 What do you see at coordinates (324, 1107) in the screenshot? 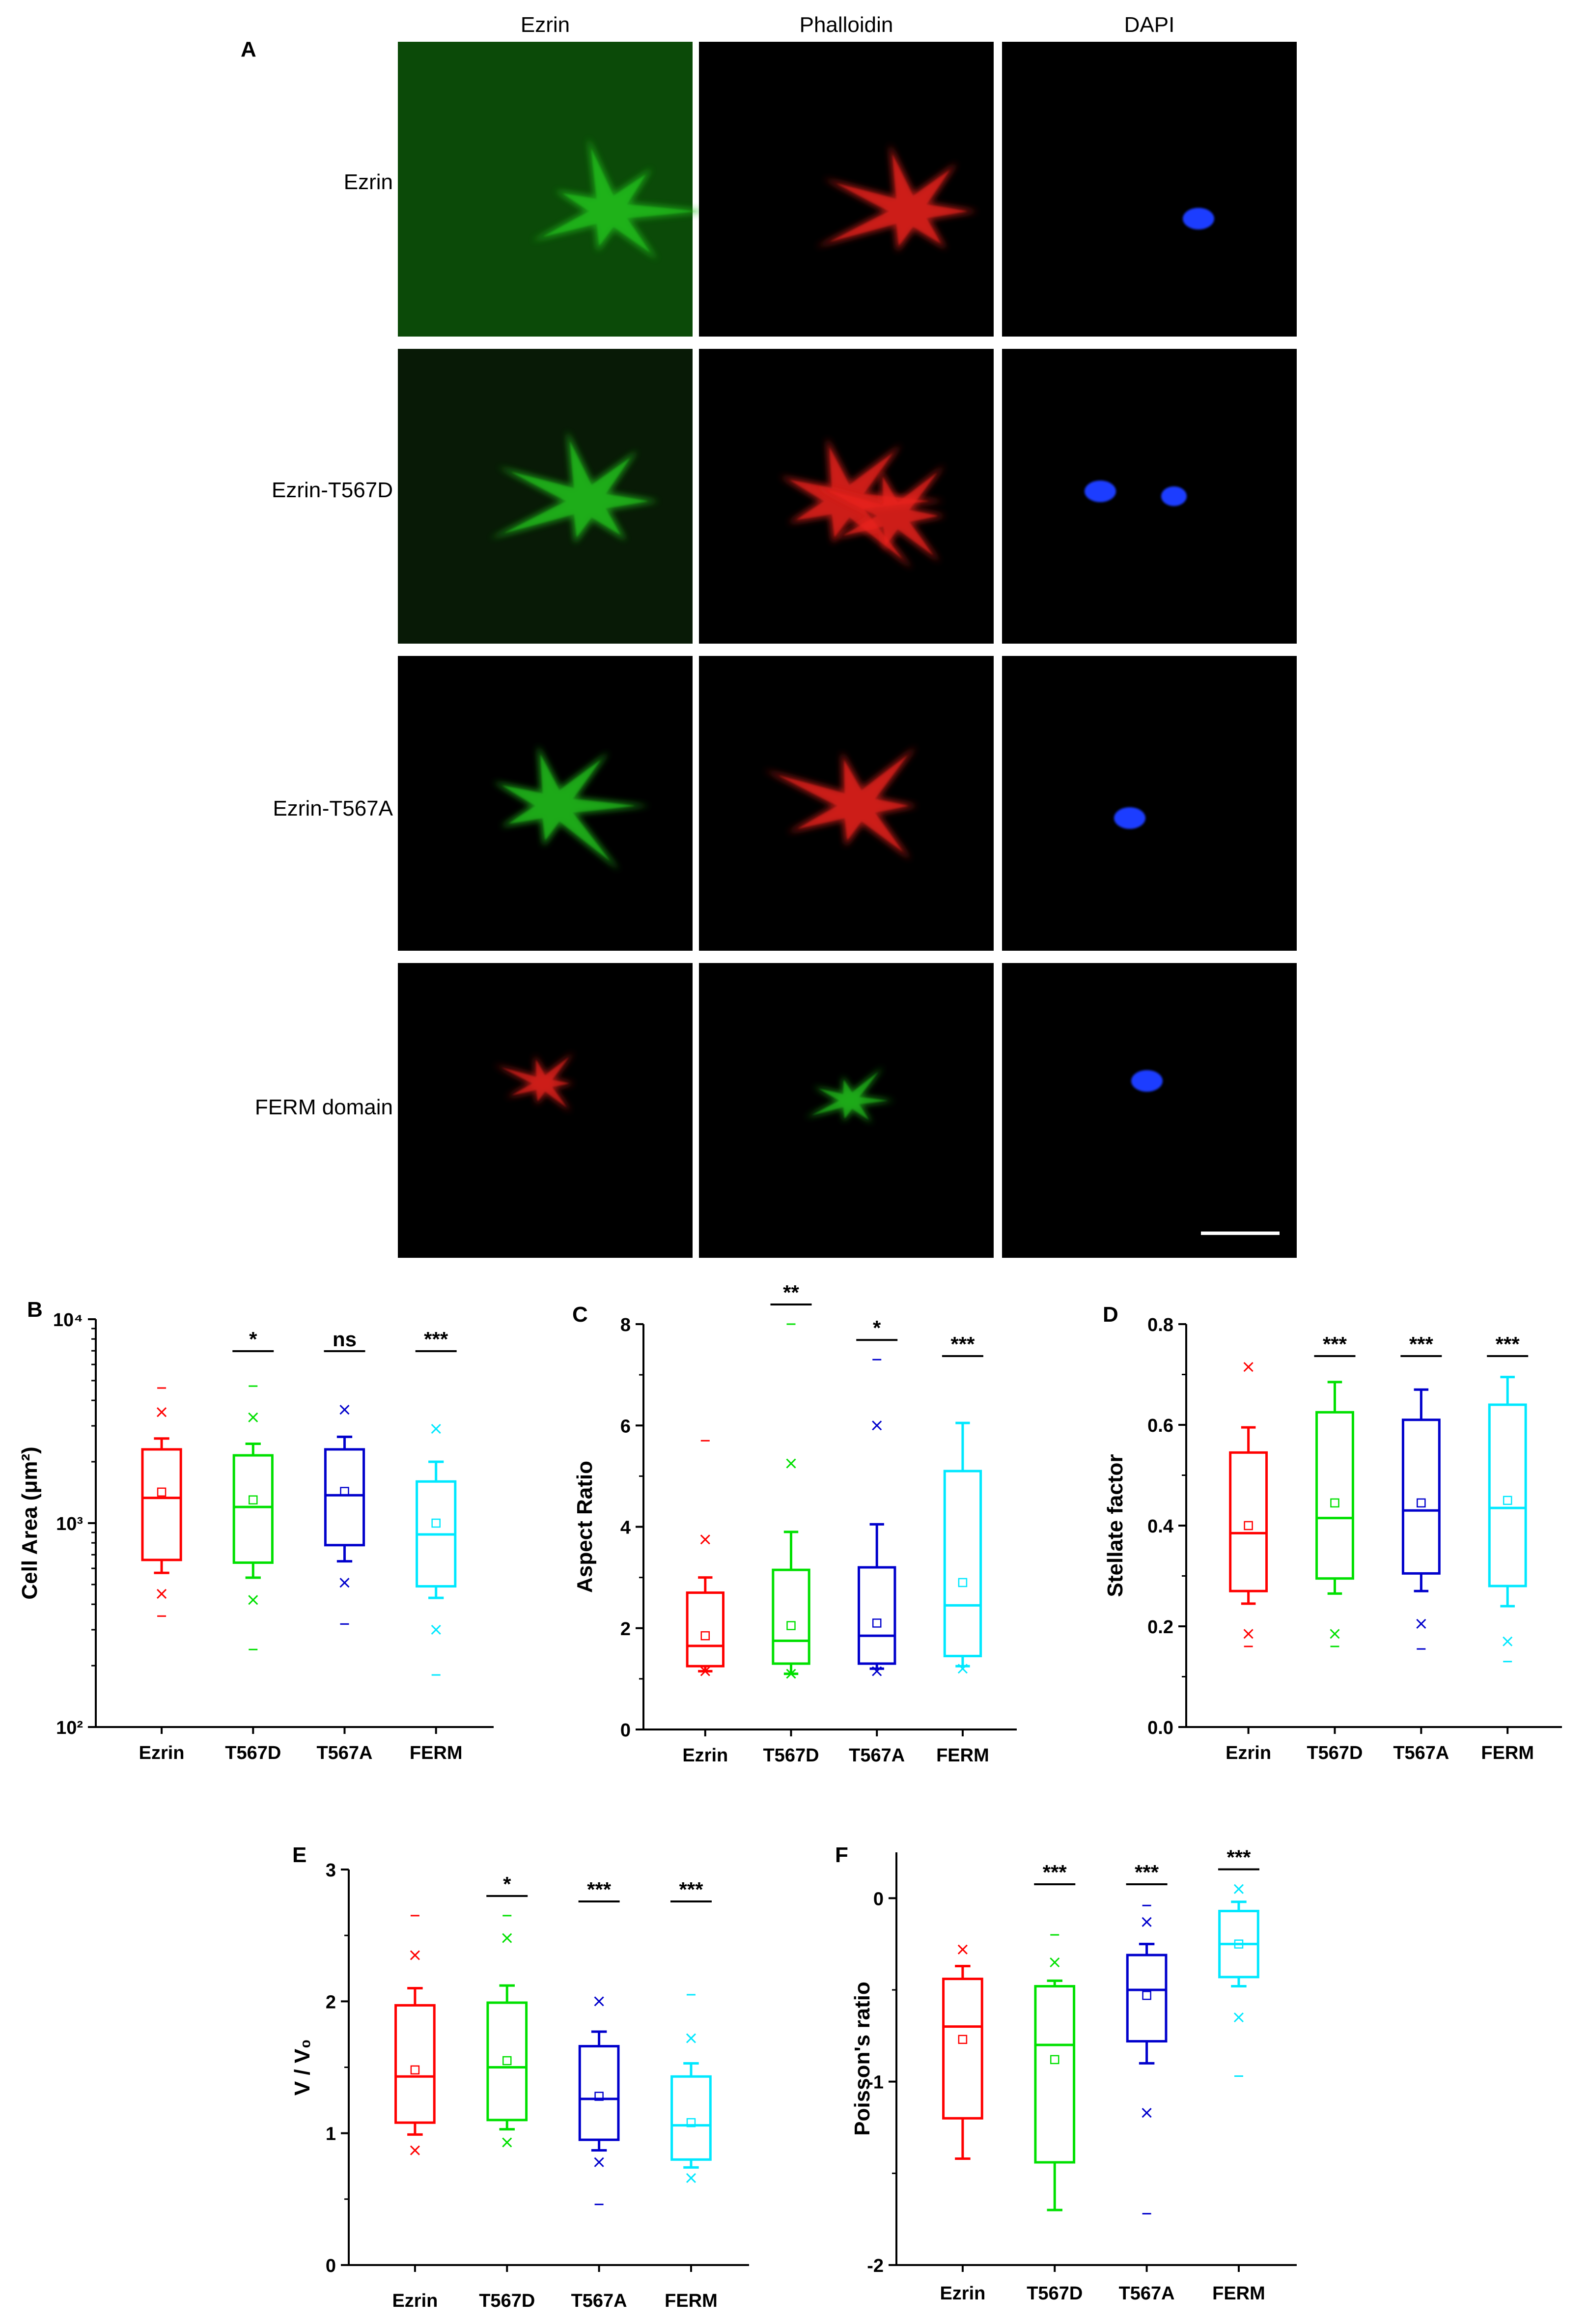
I see `row-label: FERM domain` at bounding box center [324, 1107].